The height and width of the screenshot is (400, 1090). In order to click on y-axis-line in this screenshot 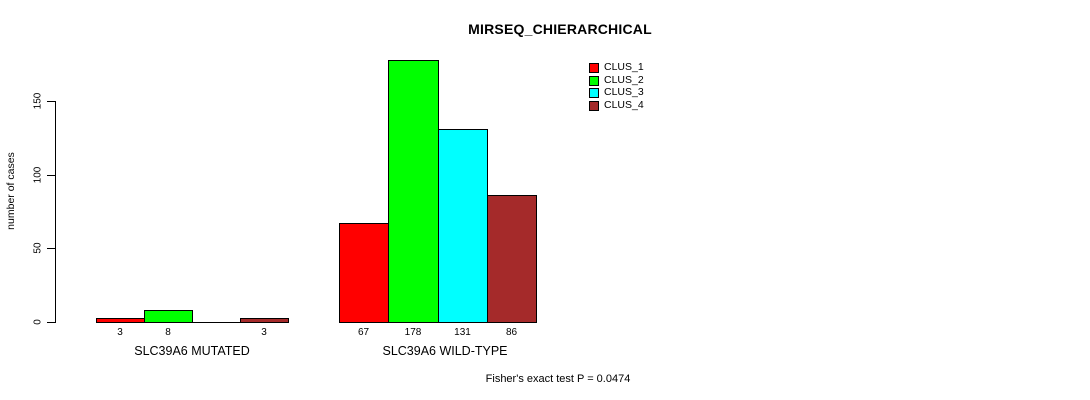, I will do `click(55, 212)`.